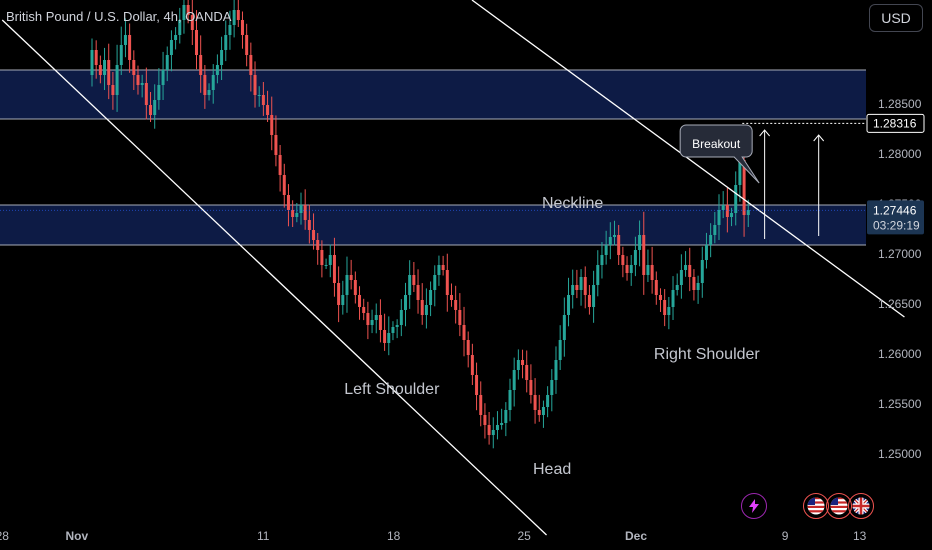  I want to click on symbol-title: British Pound / U.S. Dollar, 4h, OANDA, so click(119, 16).